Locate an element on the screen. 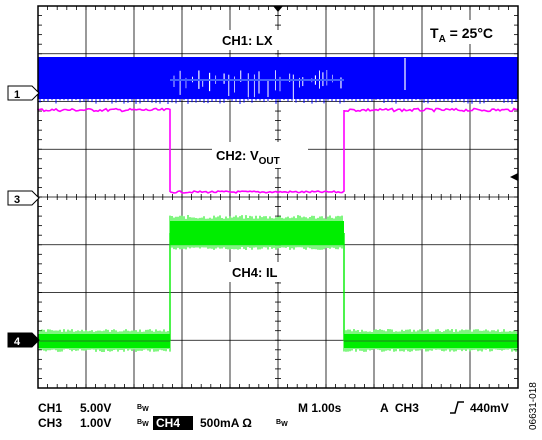 This screenshot has height=440, width=542. ch2-label: CH2: VOUT is located at coordinates (248, 157).